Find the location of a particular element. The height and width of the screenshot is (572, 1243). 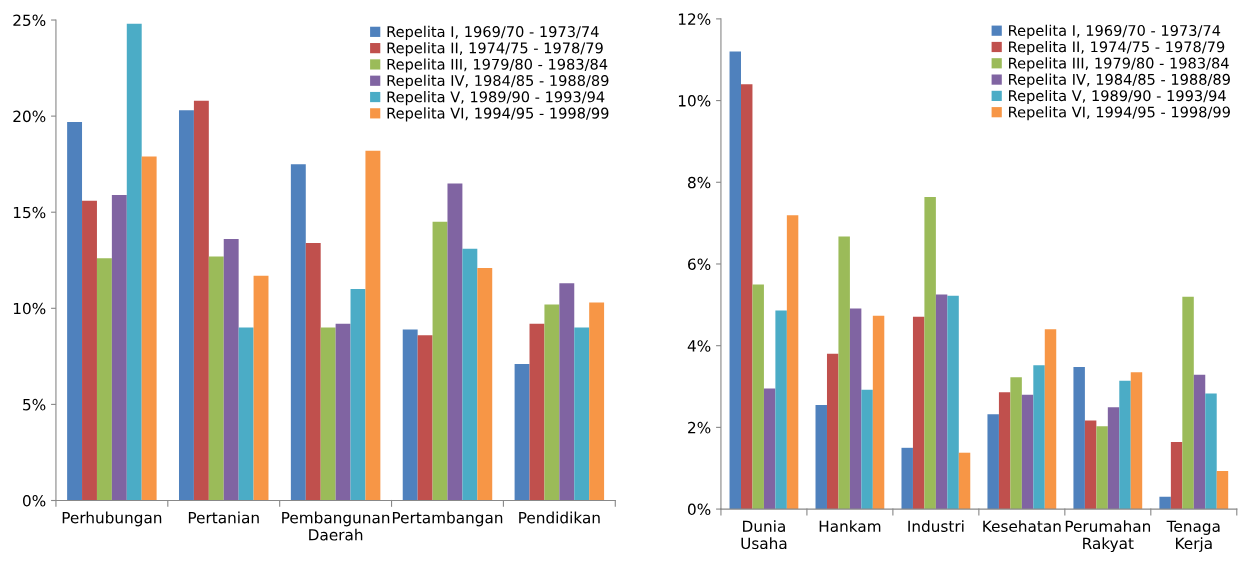

x-tick-label: Tenaga Kerja is located at coordinates (1193, 536).